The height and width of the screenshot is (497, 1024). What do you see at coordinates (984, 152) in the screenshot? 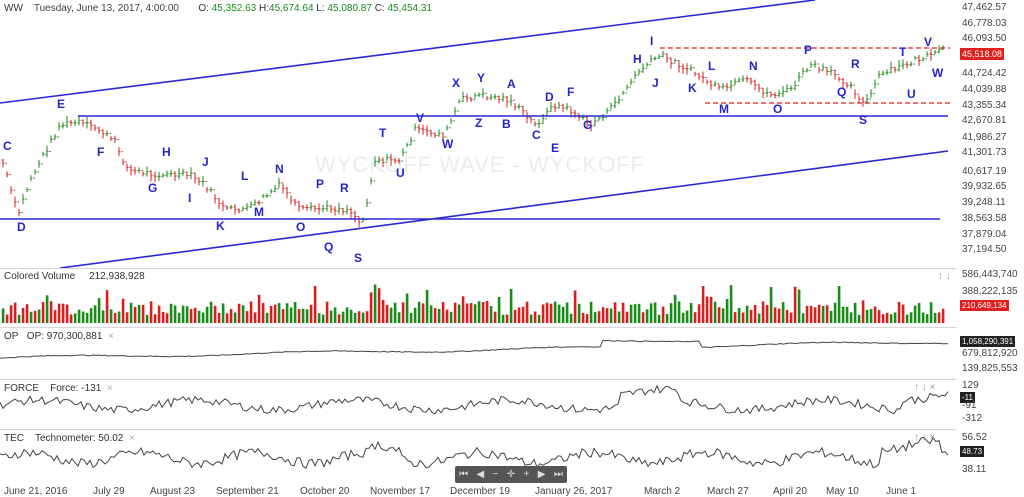
I see `price-tick: 41,301.73` at bounding box center [984, 152].